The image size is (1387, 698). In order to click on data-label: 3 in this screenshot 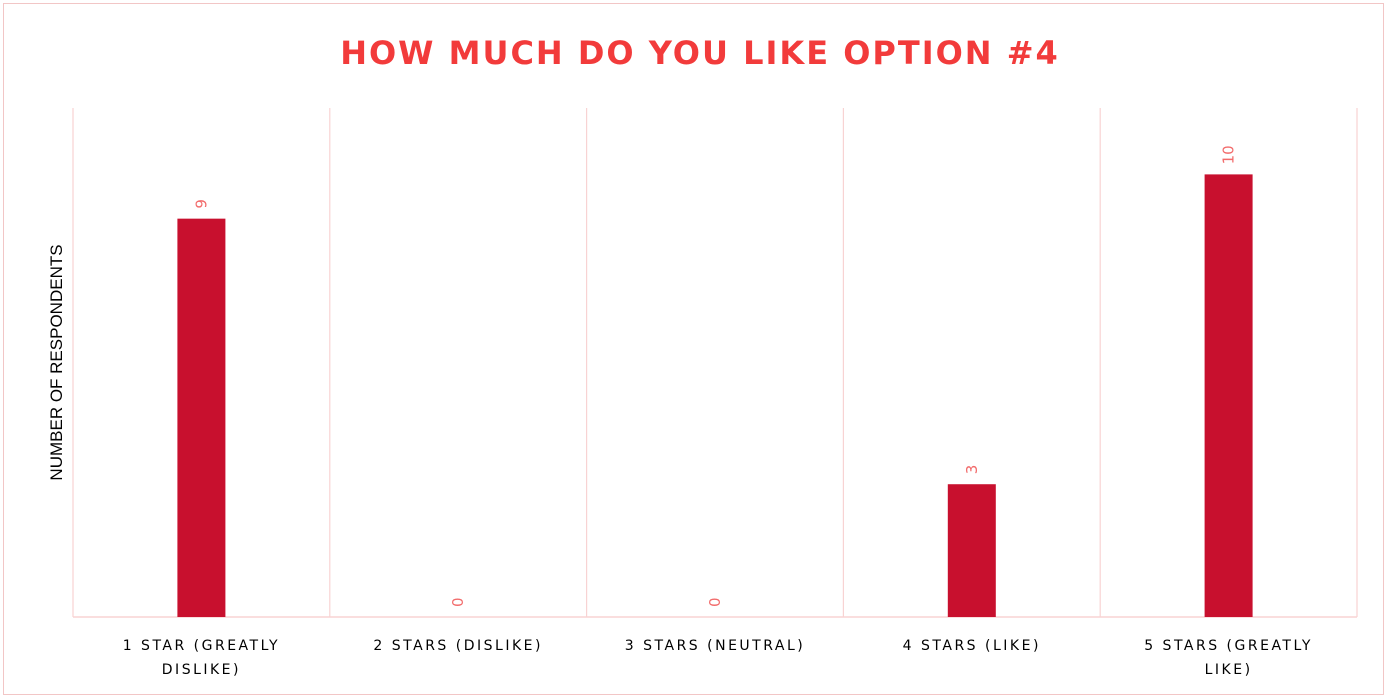, I will do `click(972, 470)`.